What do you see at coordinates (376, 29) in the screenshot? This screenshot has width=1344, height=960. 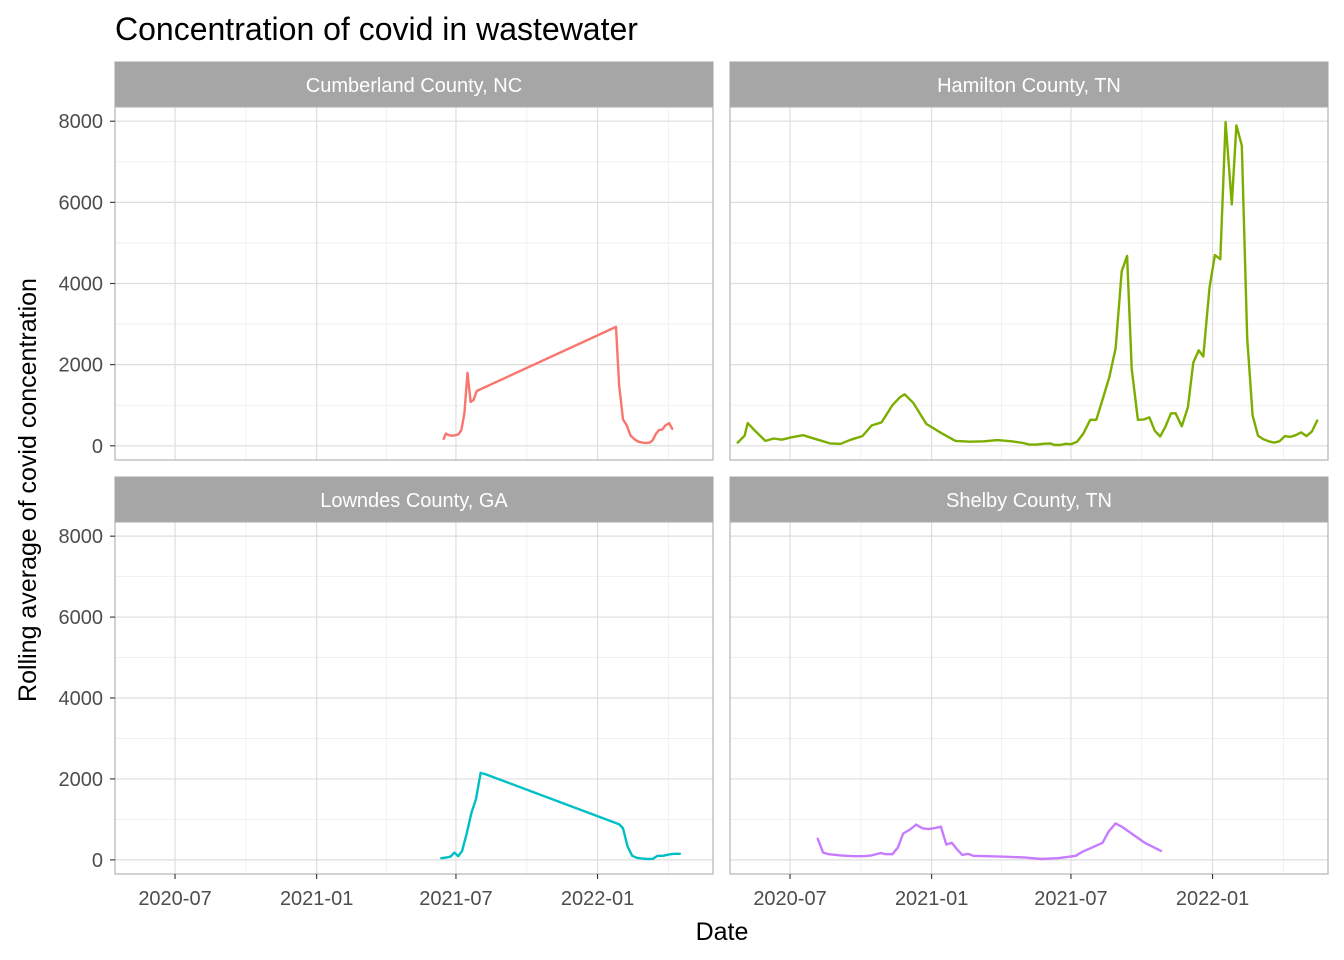 I see `chart-title: Concentration of covid in wastewater` at bounding box center [376, 29].